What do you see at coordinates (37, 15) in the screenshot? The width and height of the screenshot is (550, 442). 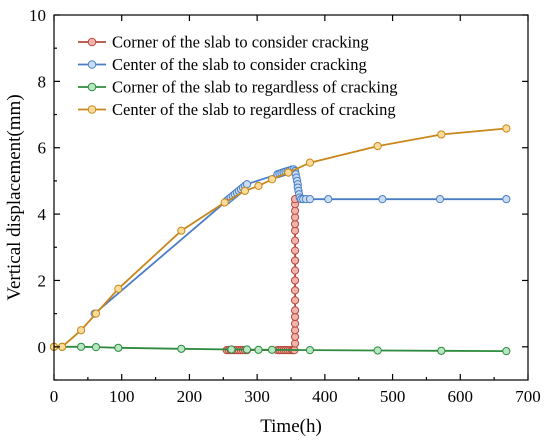 I see `y-tick-label: 10` at bounding box center [37, 15].